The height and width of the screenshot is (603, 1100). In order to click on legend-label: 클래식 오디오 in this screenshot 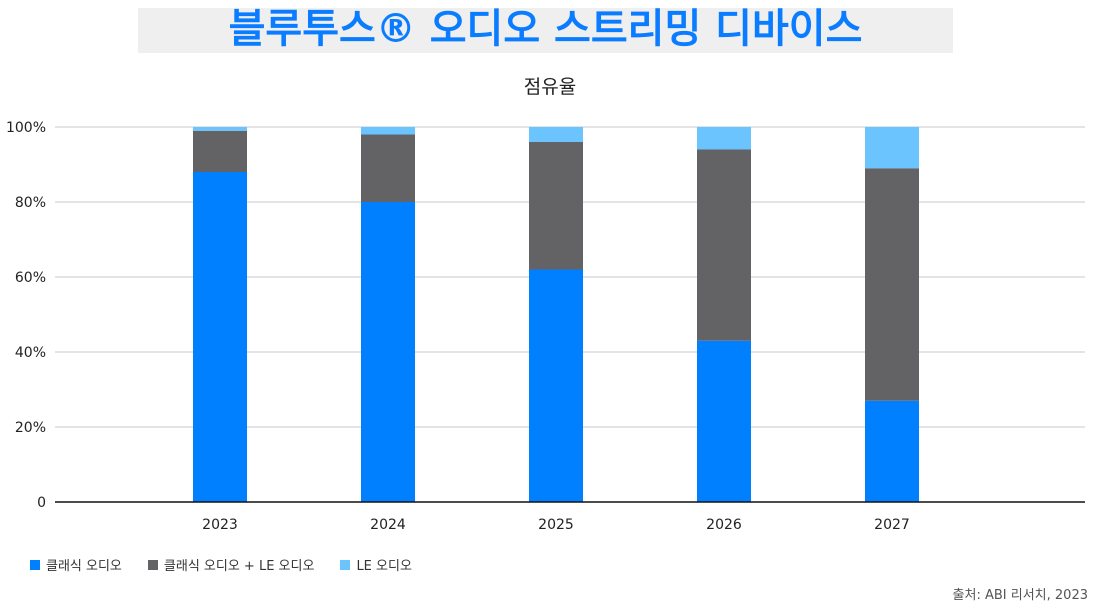, I will do `click(84, 566)`.